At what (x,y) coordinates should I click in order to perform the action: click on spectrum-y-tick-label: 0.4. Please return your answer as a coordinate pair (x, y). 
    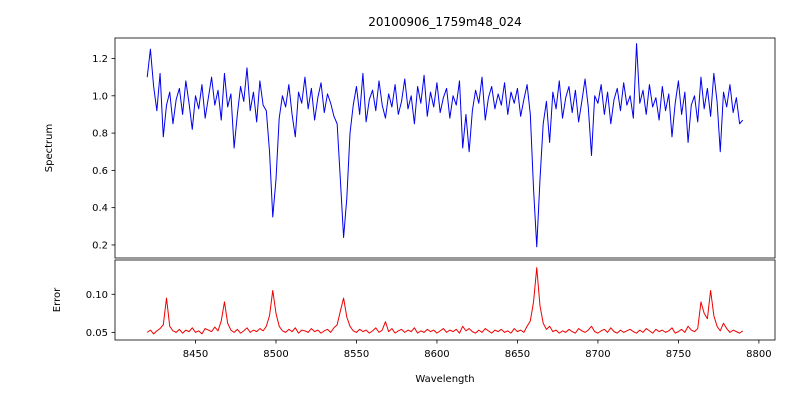
    Looking at the image, I should click on (100, 208).